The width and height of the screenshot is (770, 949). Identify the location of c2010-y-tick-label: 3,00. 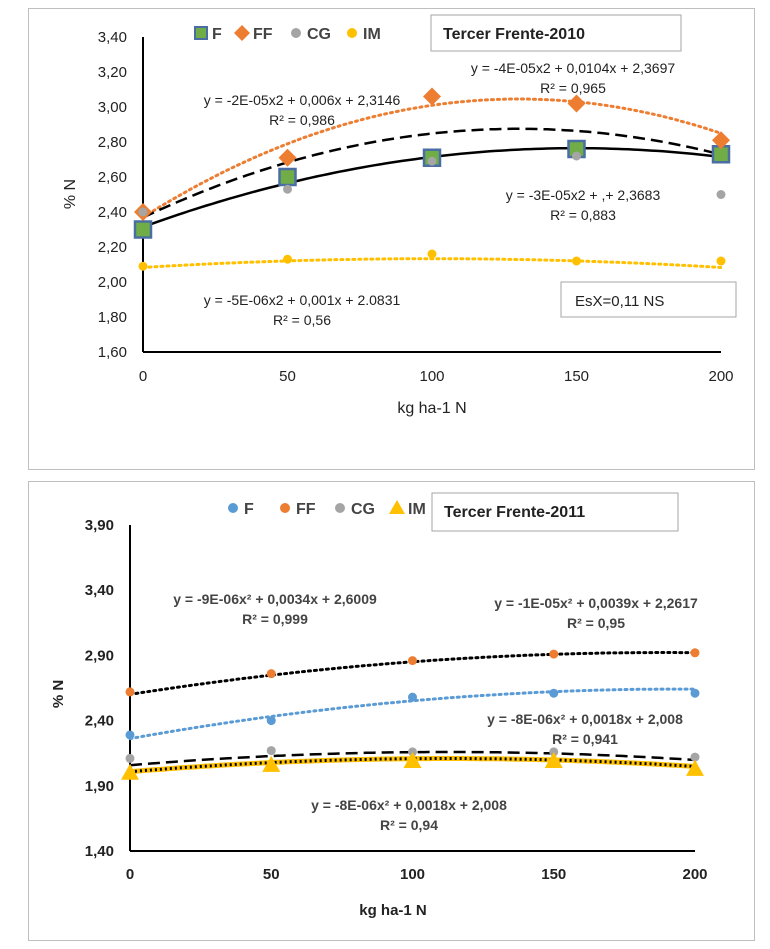
(112, 107).